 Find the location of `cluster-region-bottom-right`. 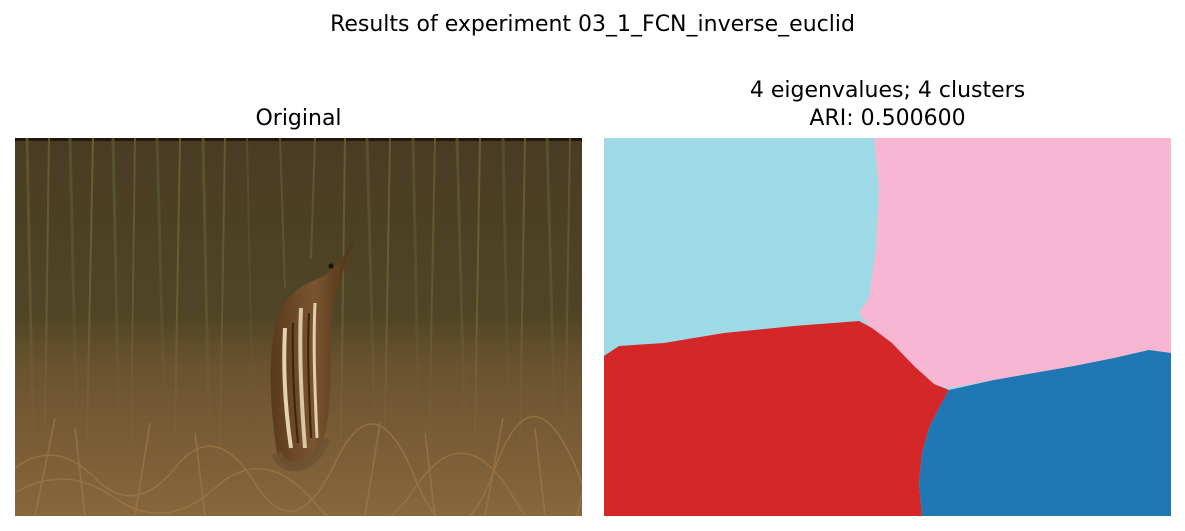

cluster-region-bottom-right is located at coordinates (1045, 433).